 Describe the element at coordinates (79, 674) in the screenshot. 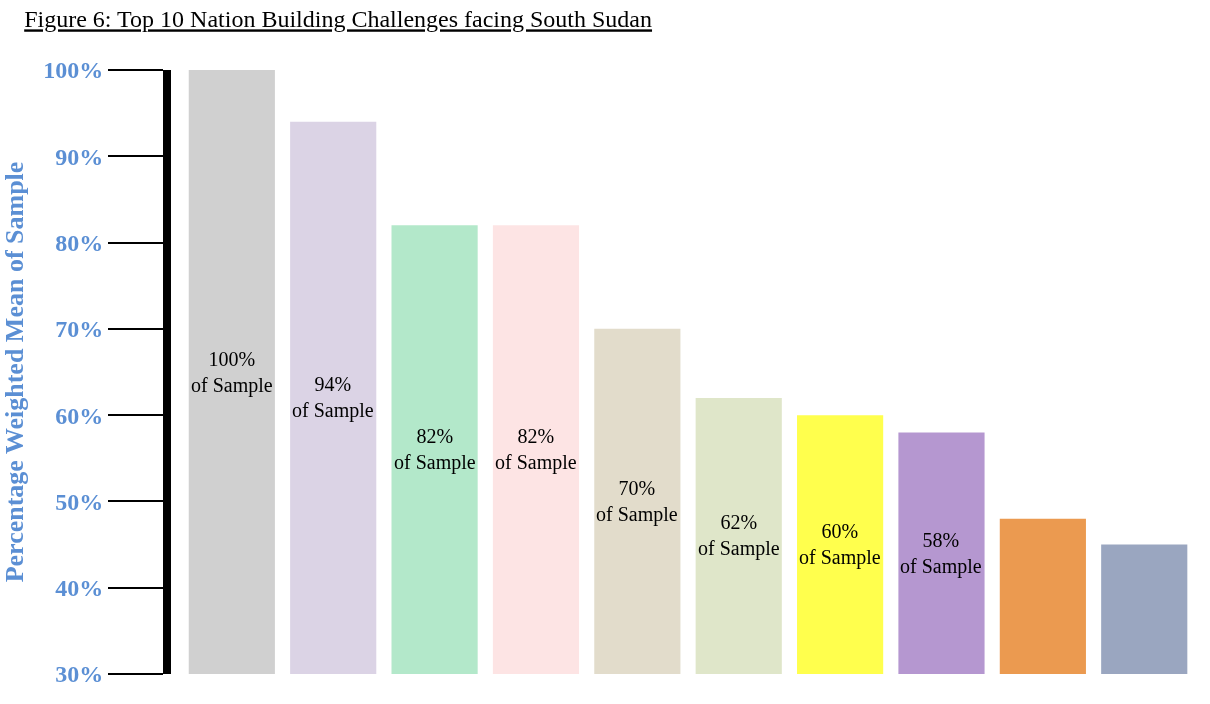

I see `y-tick-label: 30%` at that location.